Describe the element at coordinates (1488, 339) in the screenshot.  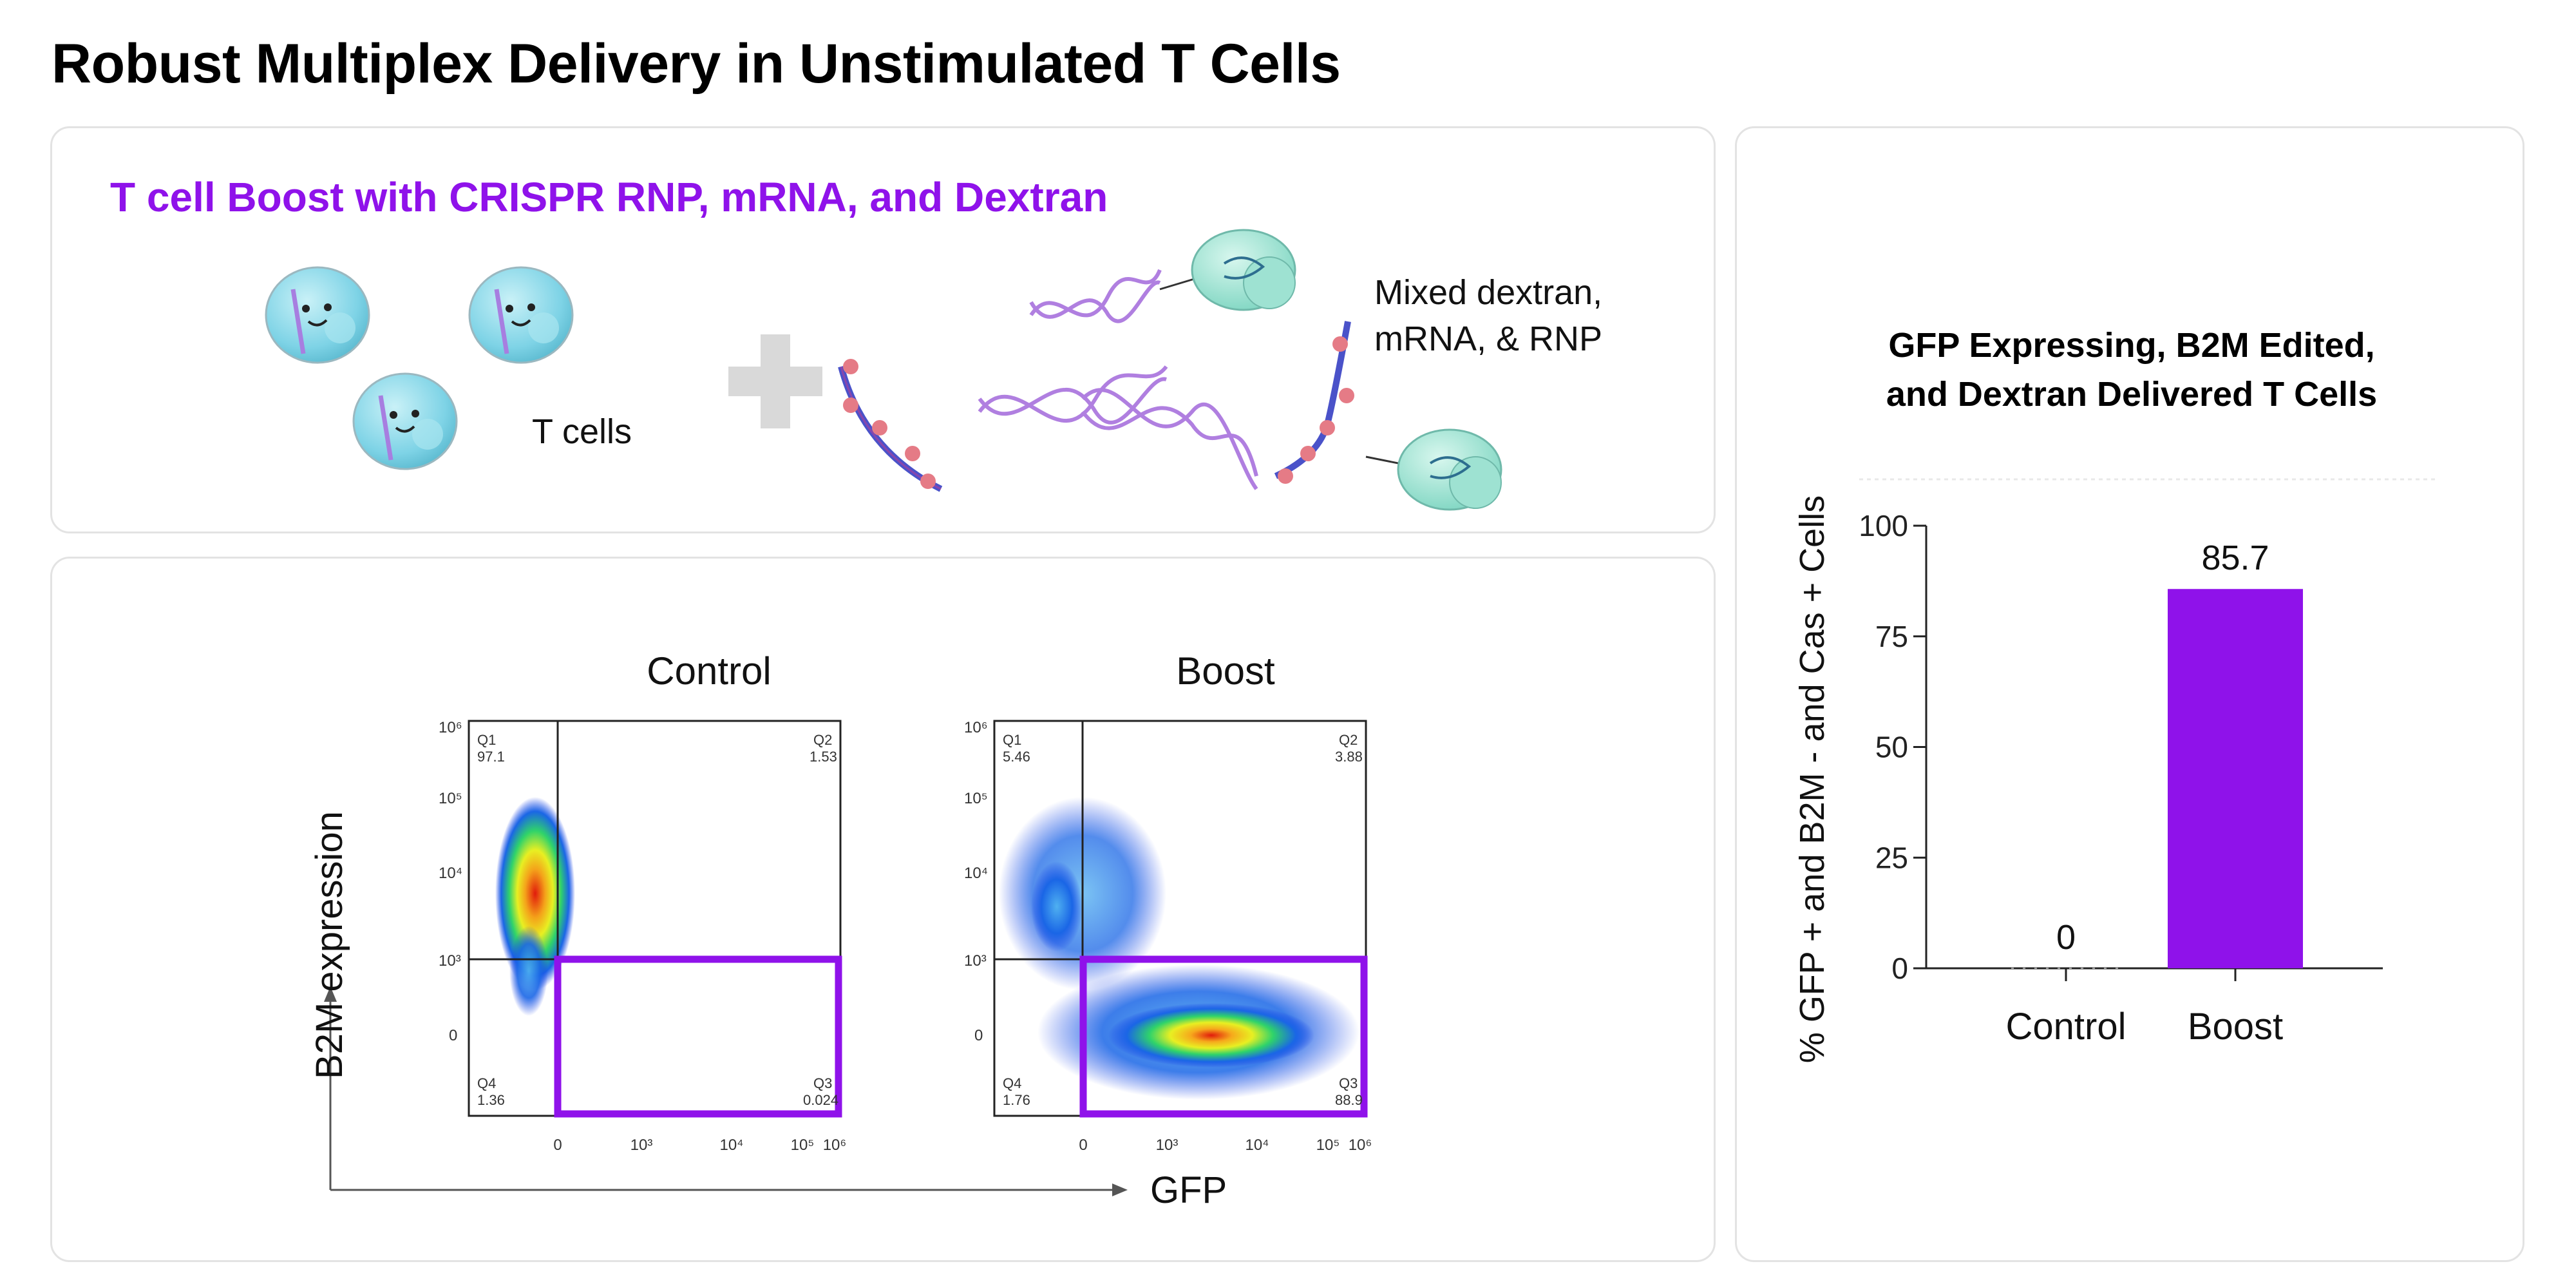
I see `mix-label-line2: mRNA, & RNP` at that location.